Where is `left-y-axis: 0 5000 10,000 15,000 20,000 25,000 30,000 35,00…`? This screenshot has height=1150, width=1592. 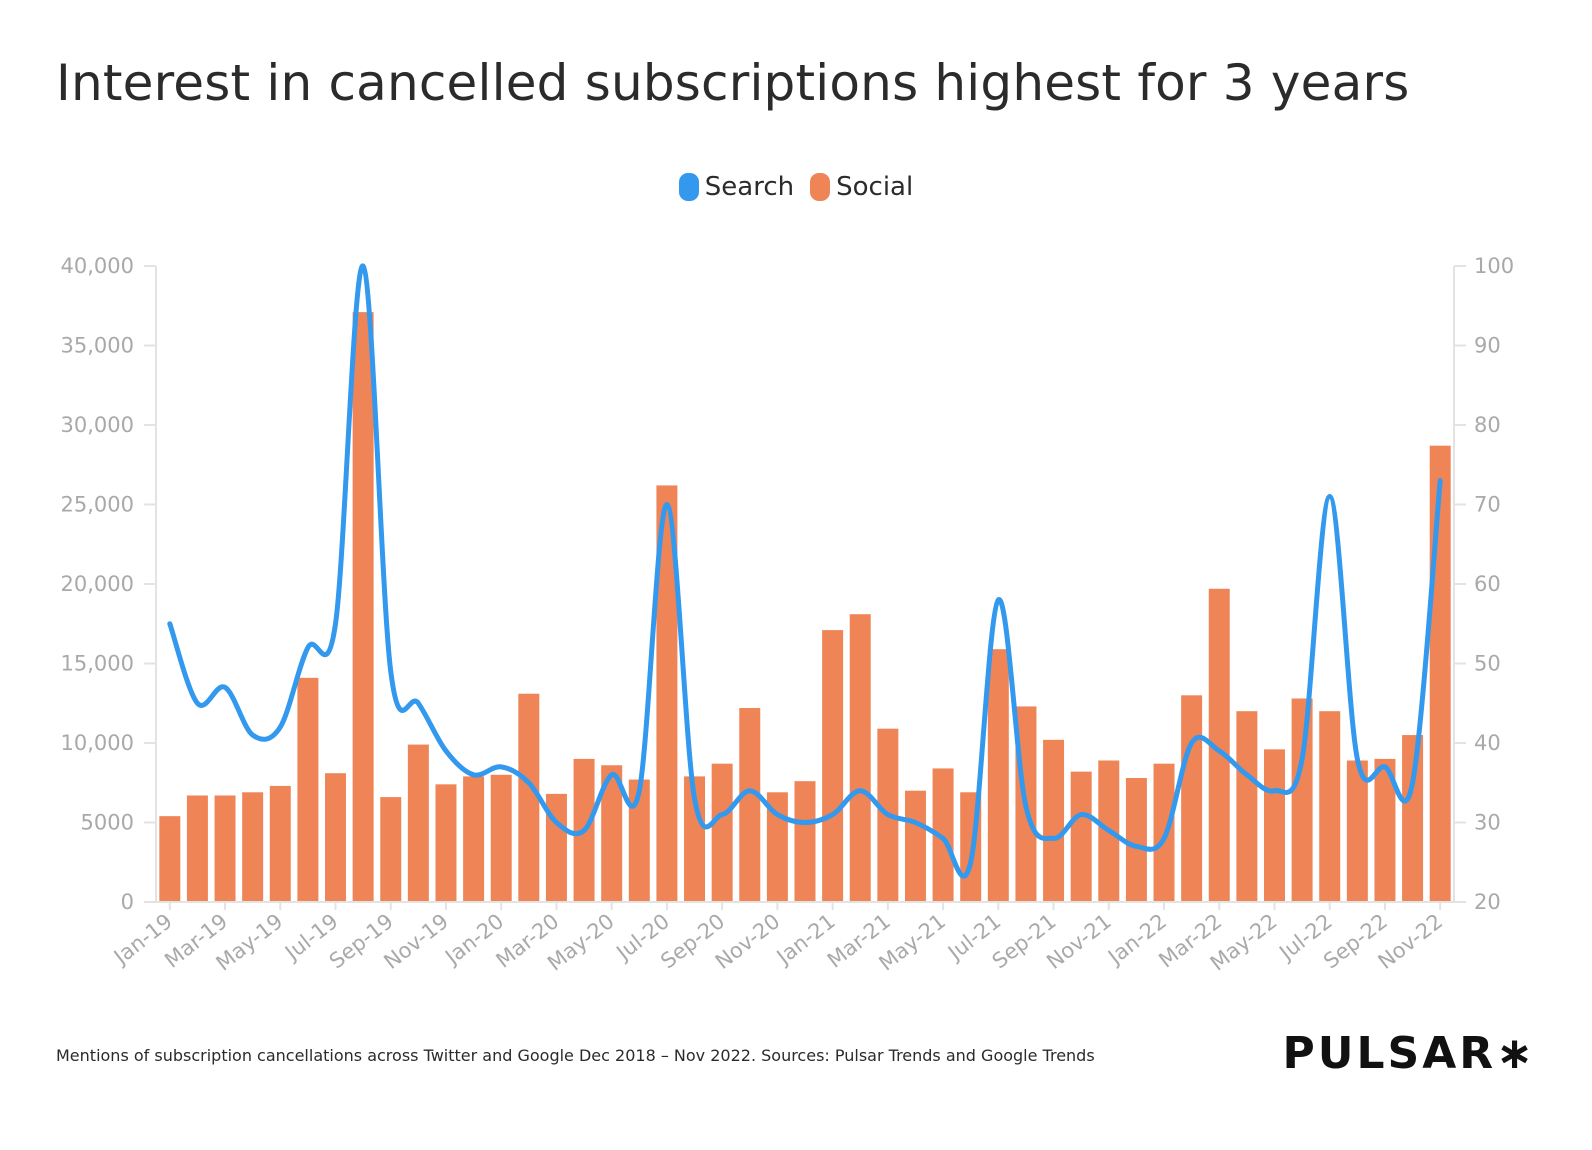
left-y-axis: 0 5000 10,000 15,000 20,000 25,000 30,000 35,00… is located at coordinates (109, 584).